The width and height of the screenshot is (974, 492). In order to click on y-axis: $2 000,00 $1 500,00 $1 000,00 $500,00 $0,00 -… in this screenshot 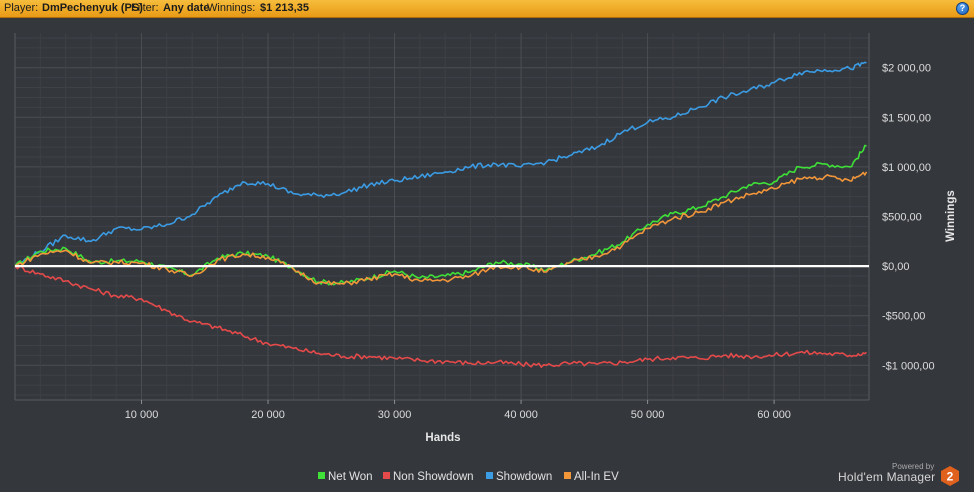, I will do `click(908, 218)`.